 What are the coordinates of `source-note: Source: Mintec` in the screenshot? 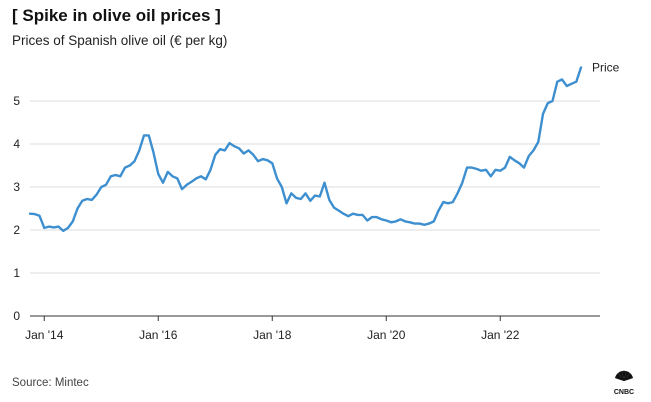 It's located at (50, 383).